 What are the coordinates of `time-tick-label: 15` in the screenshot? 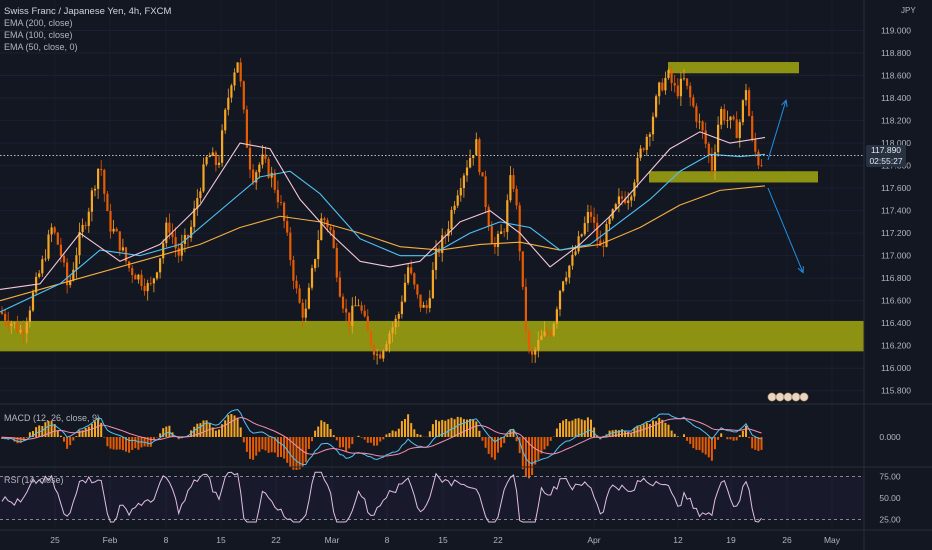 It's located at (221, 540).